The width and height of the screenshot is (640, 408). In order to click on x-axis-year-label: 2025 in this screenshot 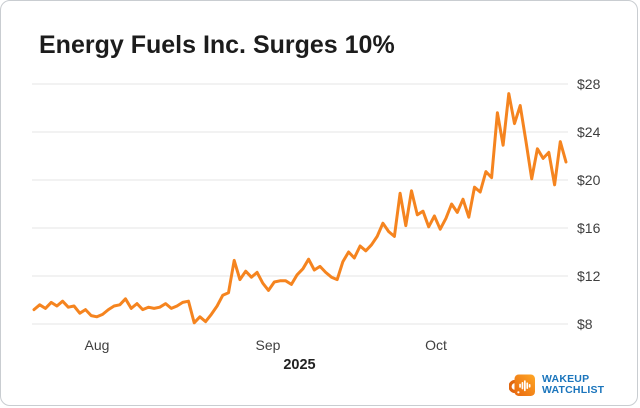, I will do `click(299, 365)`.